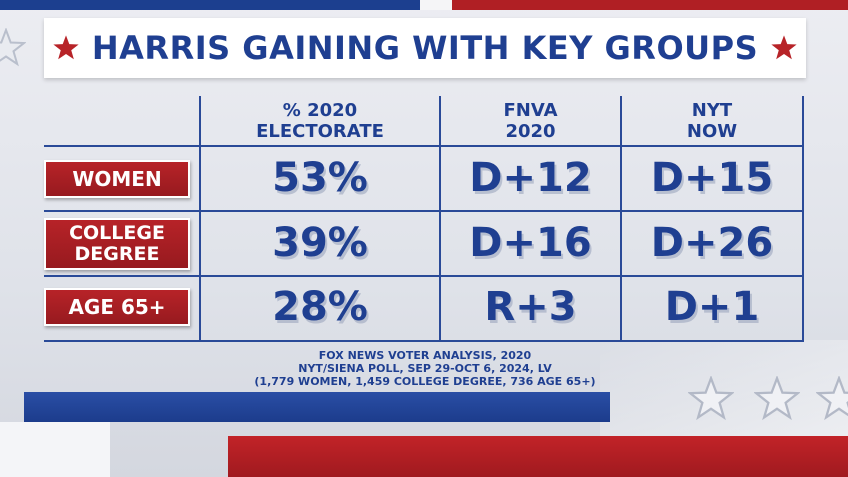 The width and height of the screenshot is (848, 477). I want to click on column-header-line: NOW, so click(712, 131).